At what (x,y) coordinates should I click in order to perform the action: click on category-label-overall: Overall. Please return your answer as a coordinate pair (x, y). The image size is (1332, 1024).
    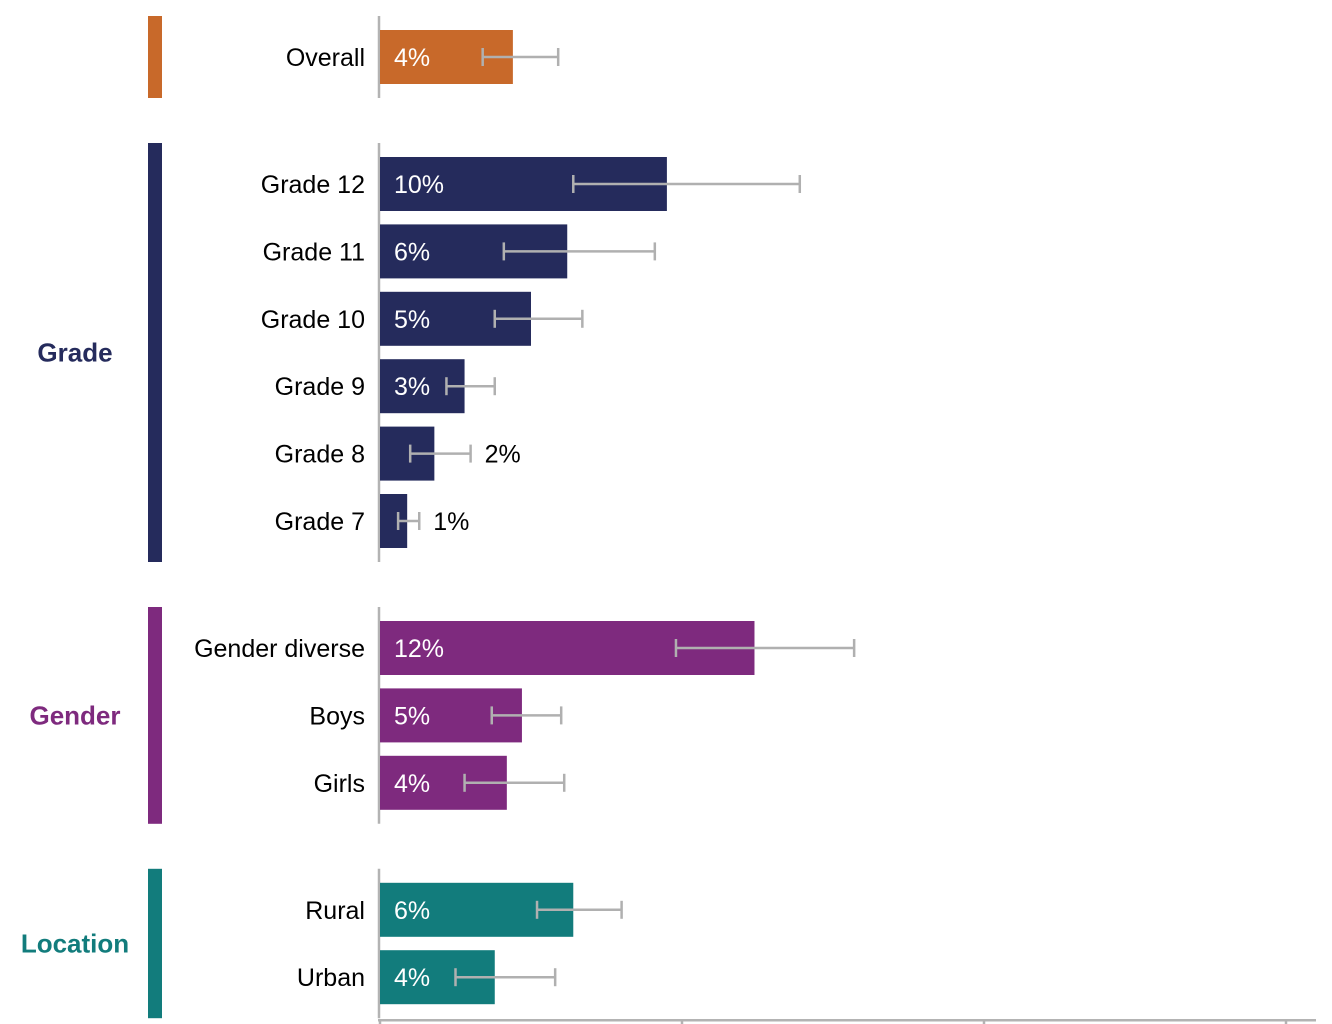
    Looking at the image, I should click on (325, 58).